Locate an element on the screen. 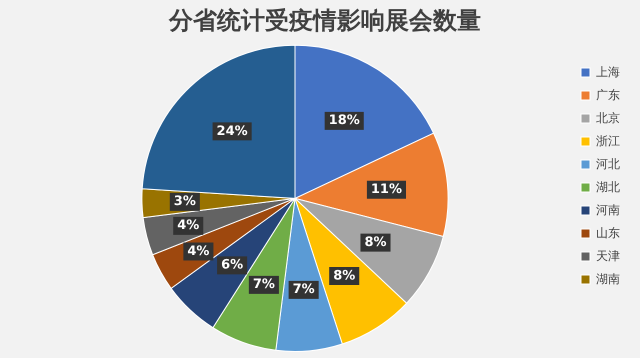 The image size is (640, 358). data-label: 18% is located at coordinates (344, 120).